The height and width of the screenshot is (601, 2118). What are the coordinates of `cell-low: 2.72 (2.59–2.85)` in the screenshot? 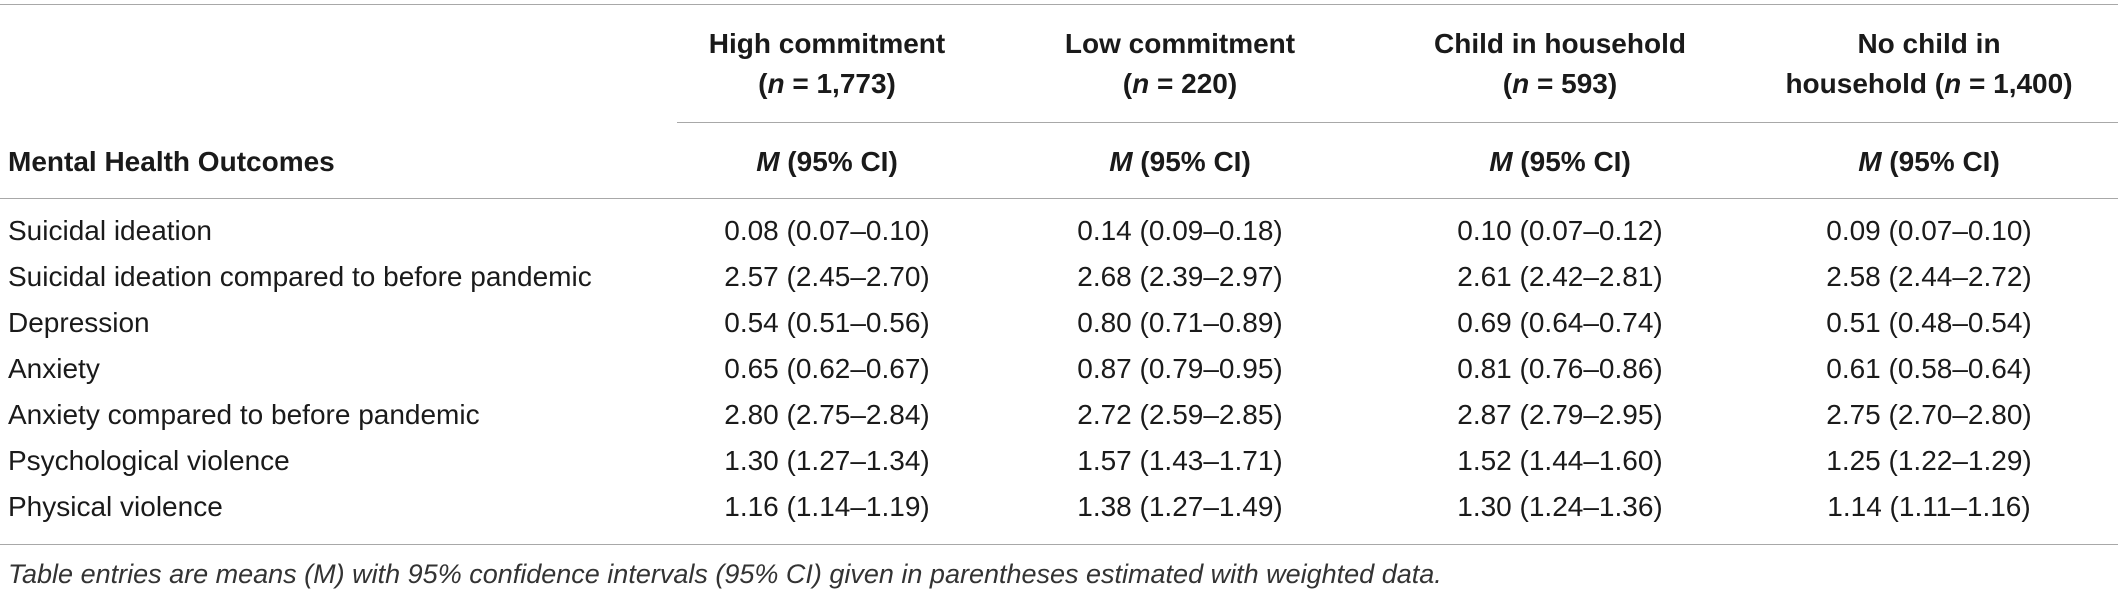 It's located at (1180, 414).